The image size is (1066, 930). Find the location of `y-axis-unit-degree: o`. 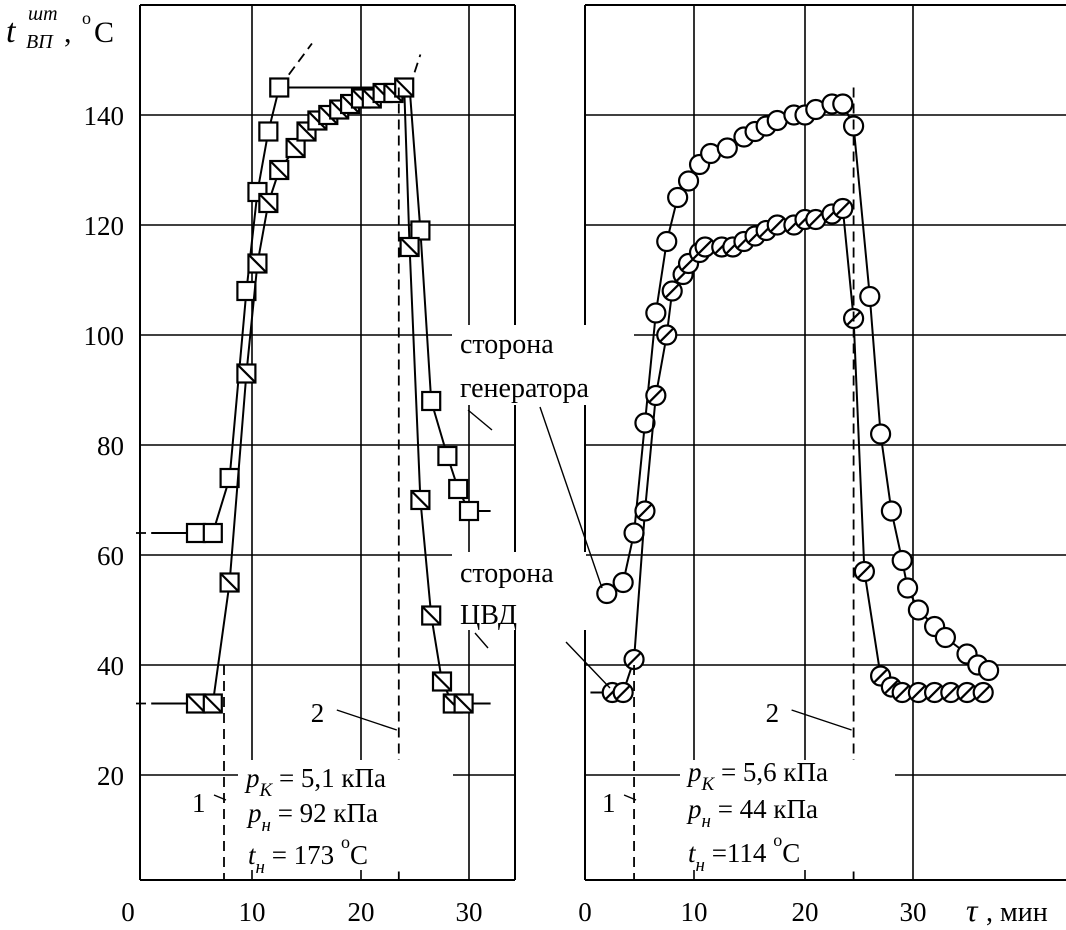

y-axis-unit-degree: o is located at coordinates (86, 18).